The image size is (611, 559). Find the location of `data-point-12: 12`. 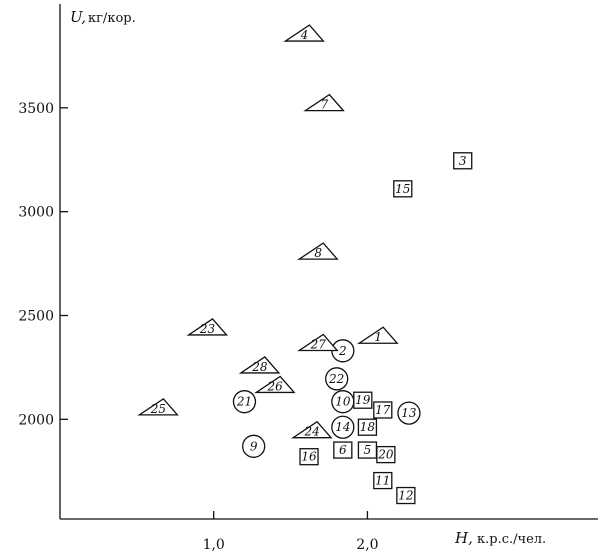

data-point-12: 12 is located at coordinates (406, 495).